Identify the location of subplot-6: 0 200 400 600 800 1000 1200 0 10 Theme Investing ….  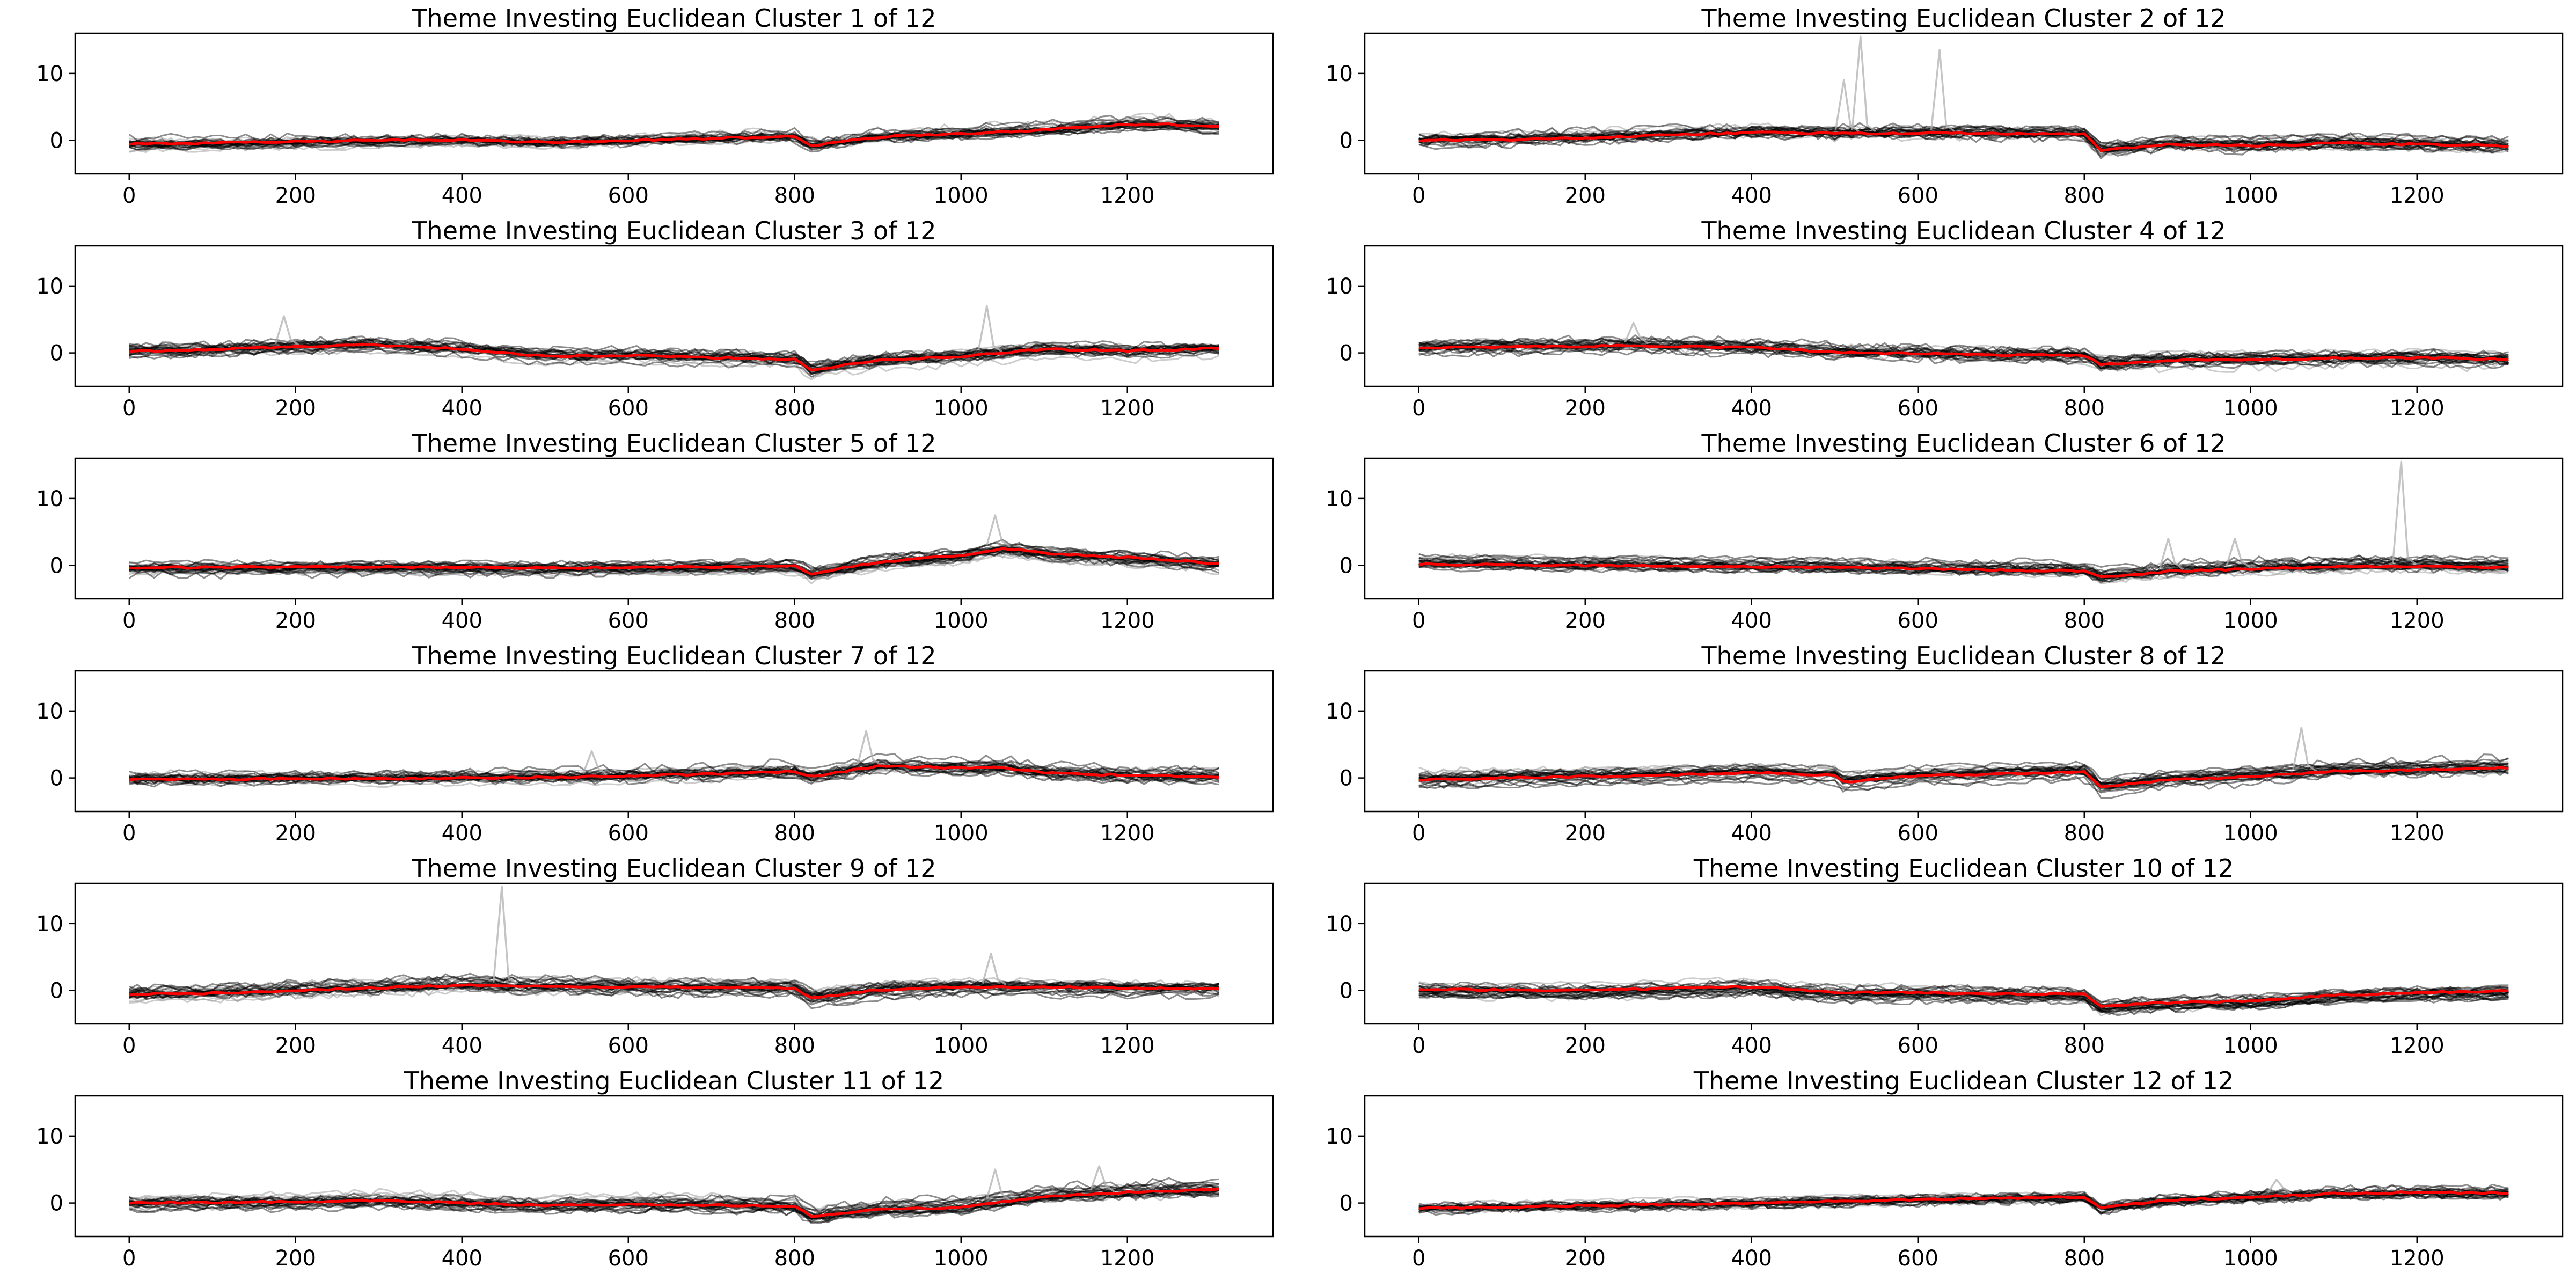
(1945, 531).